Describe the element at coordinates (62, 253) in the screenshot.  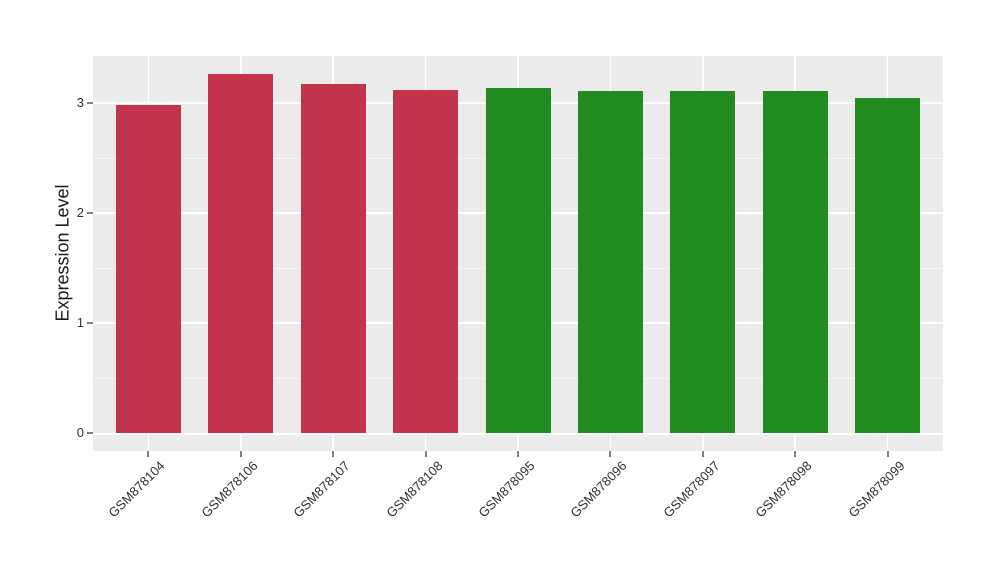
I see `y-axis-title: Expression Level` at that location.